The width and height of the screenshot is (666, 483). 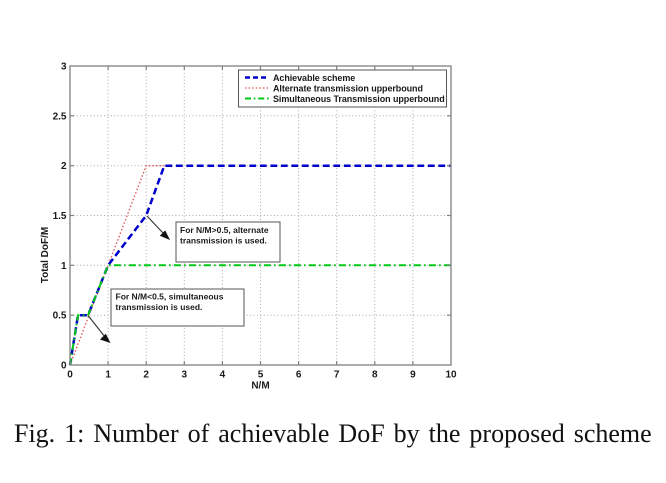 What do you see at coordinates (359, 99) in the screenshot?
I see `svg-text:Simultaneous Transmission uppe: Simultaneous Transmission upperbound` at bounding box center [359, 99].